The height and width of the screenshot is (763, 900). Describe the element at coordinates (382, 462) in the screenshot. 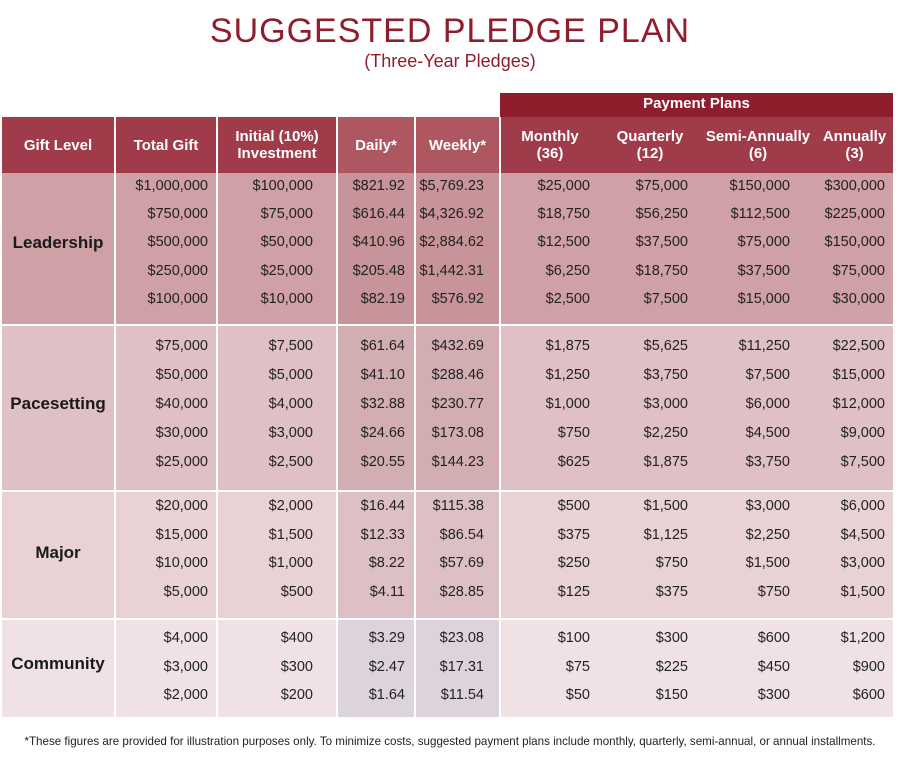

I see `table-cell: $20.55` at that location.